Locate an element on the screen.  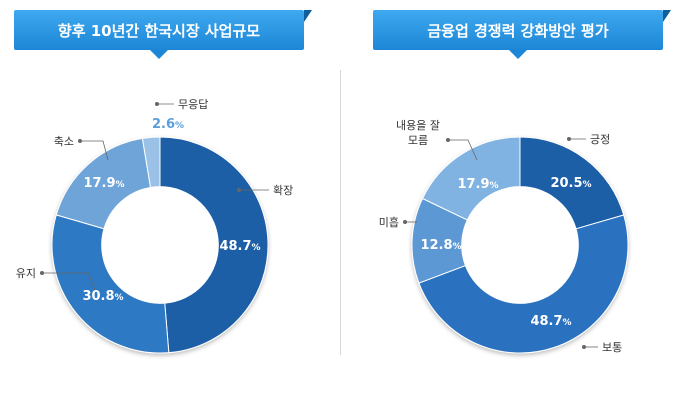
donut-left-value-label-2: 17.9% is located at coordinates (103, 183).